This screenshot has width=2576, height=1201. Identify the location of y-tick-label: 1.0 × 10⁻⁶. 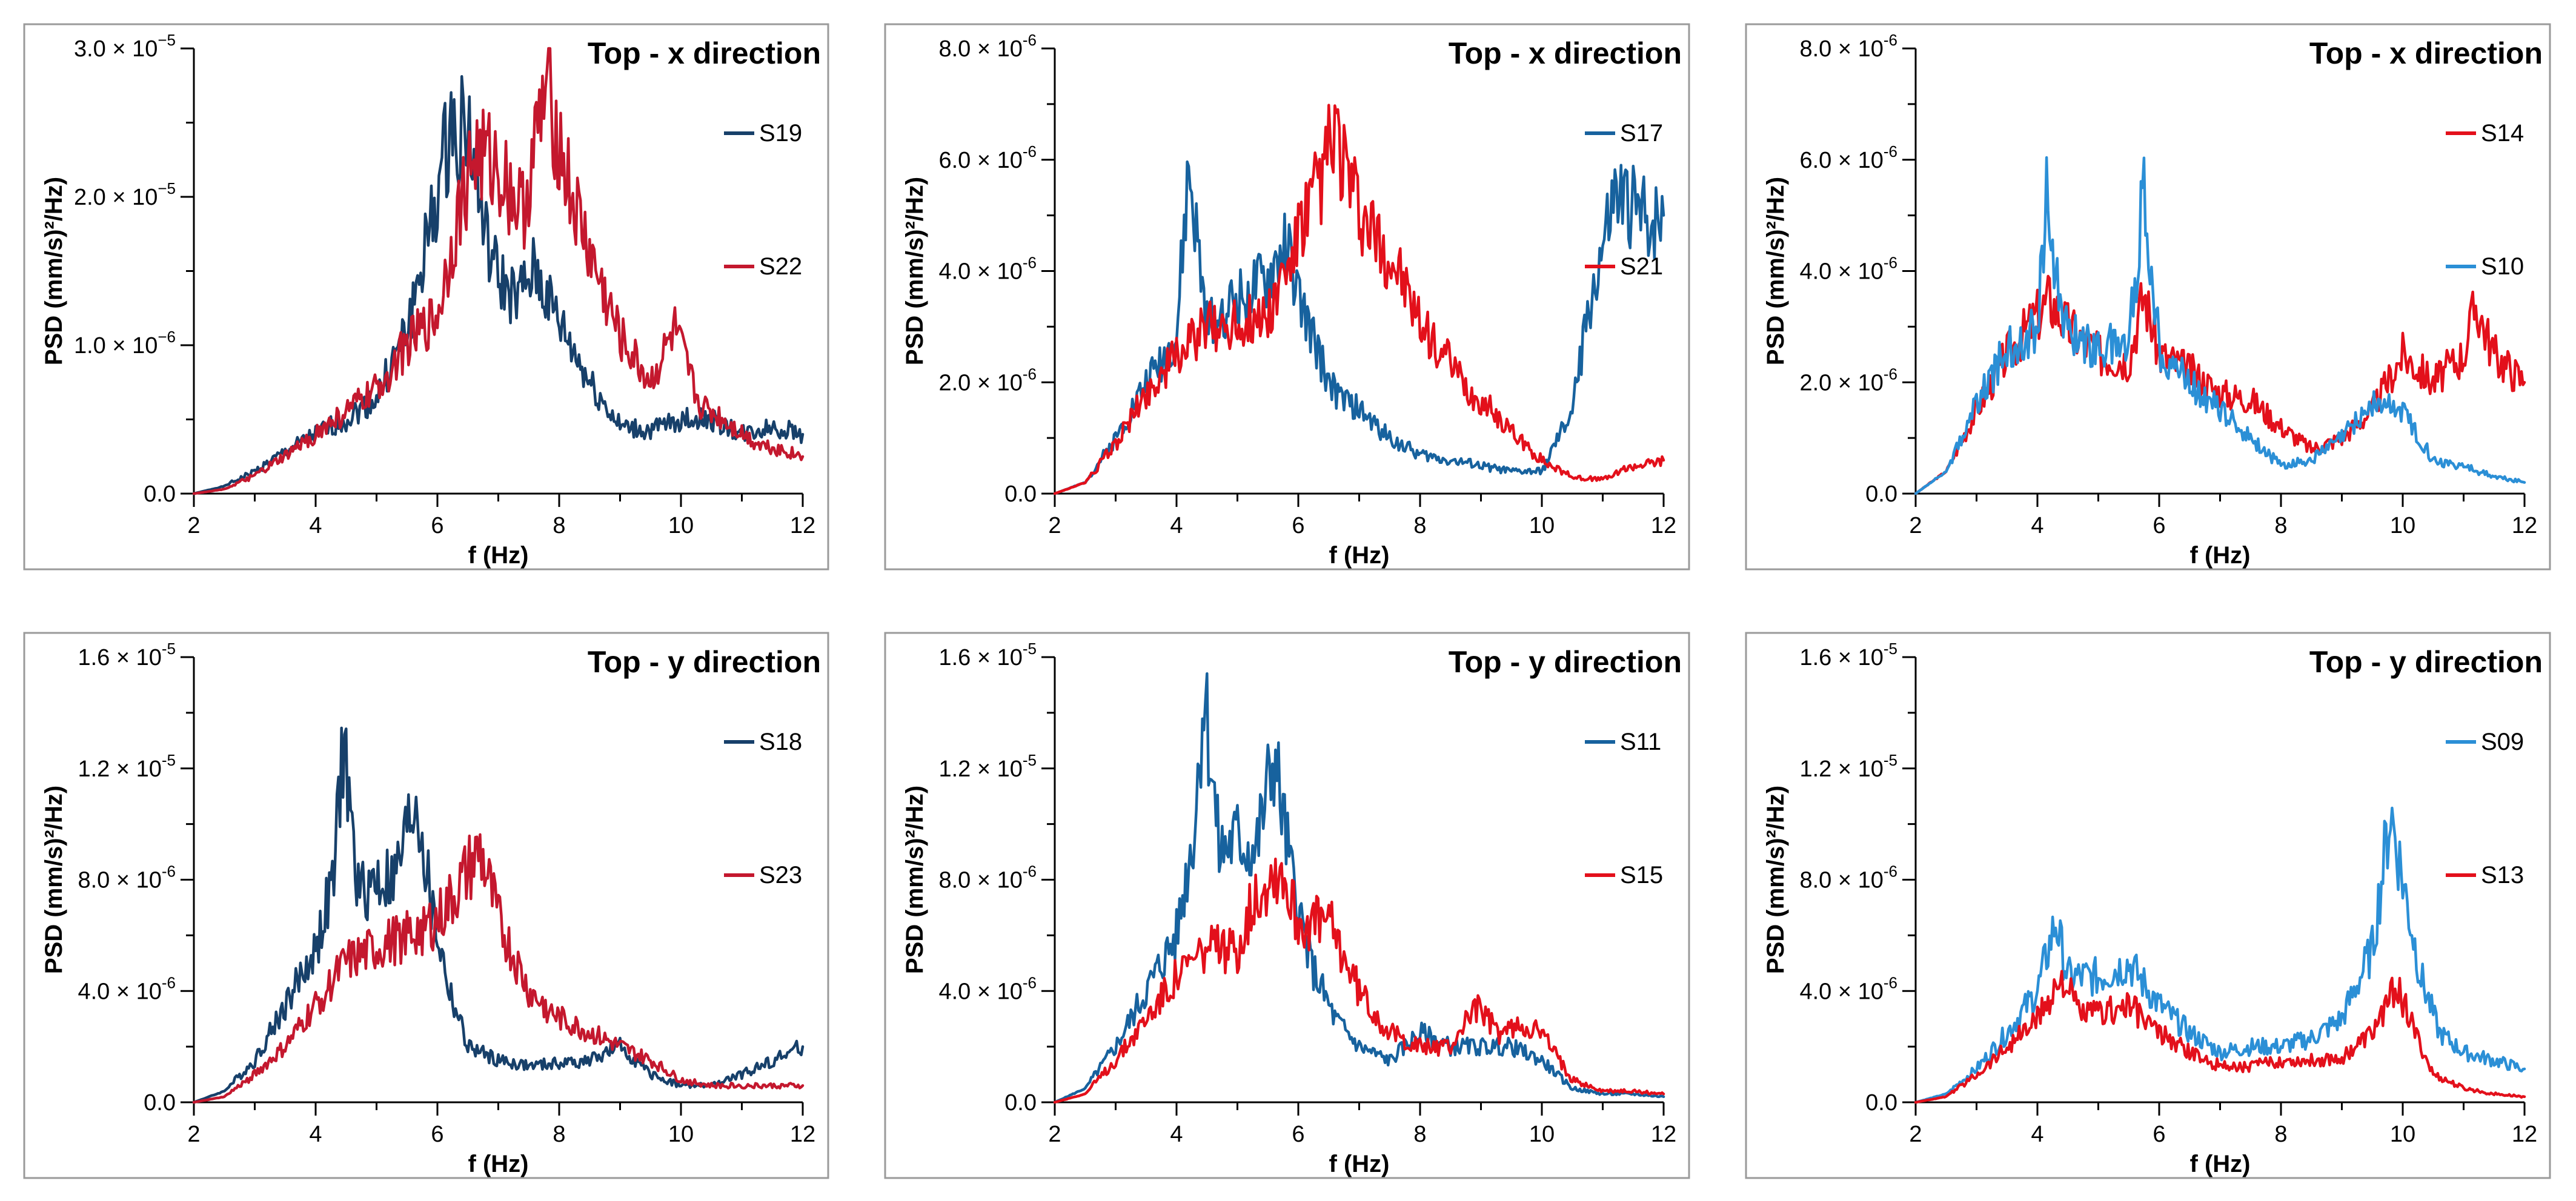
(125, 343).